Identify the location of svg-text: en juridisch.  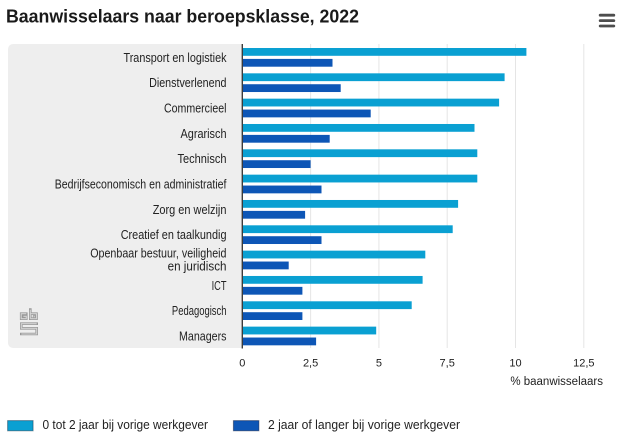
(197, 267).